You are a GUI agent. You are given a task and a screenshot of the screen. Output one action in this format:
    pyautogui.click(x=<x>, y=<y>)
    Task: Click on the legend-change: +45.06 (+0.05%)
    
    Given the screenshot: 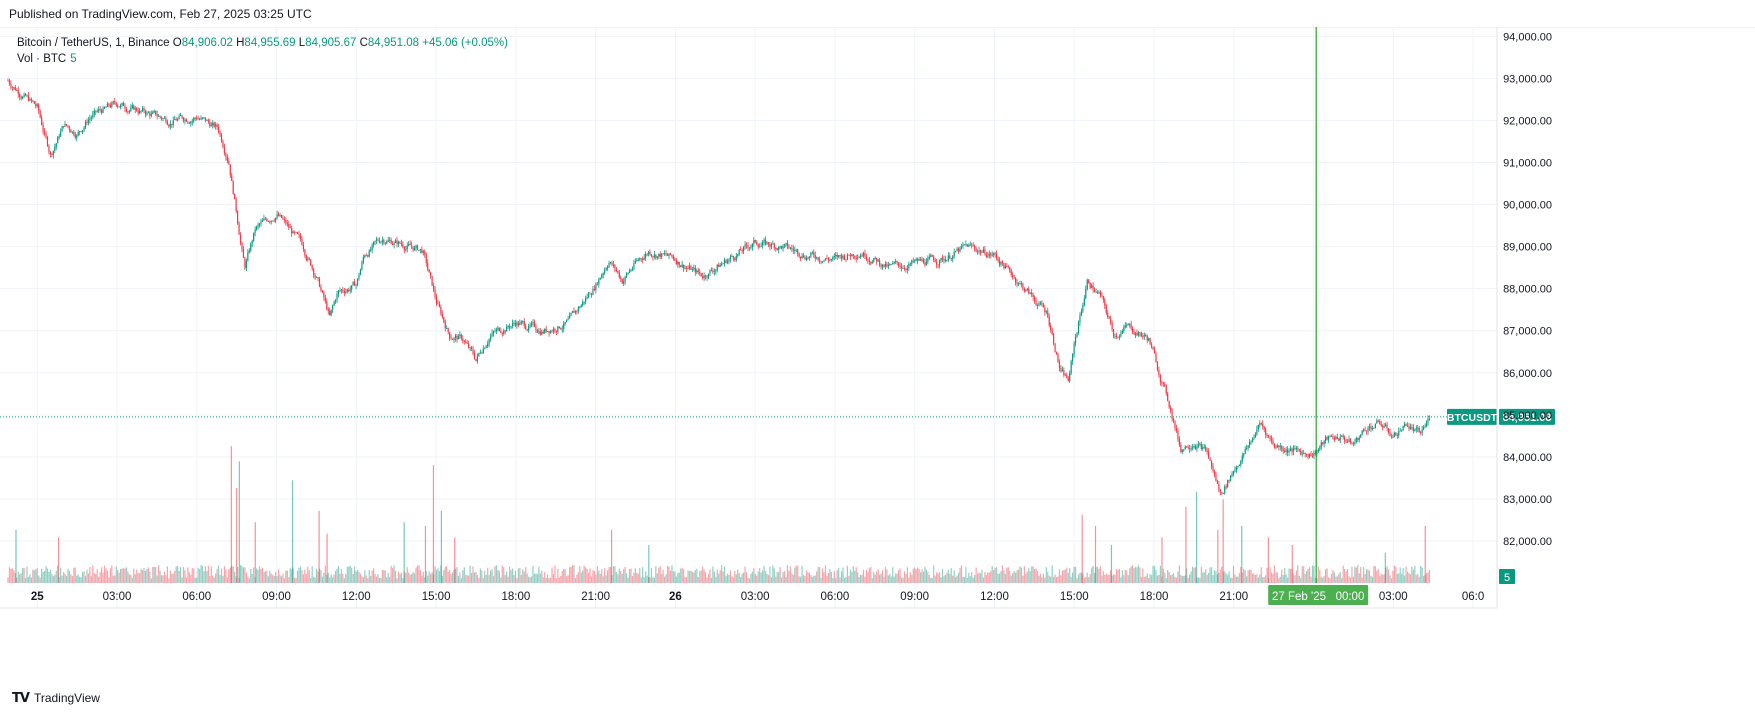 What is the action you would take?
    pyautogui.click(x=465, y=43)
    